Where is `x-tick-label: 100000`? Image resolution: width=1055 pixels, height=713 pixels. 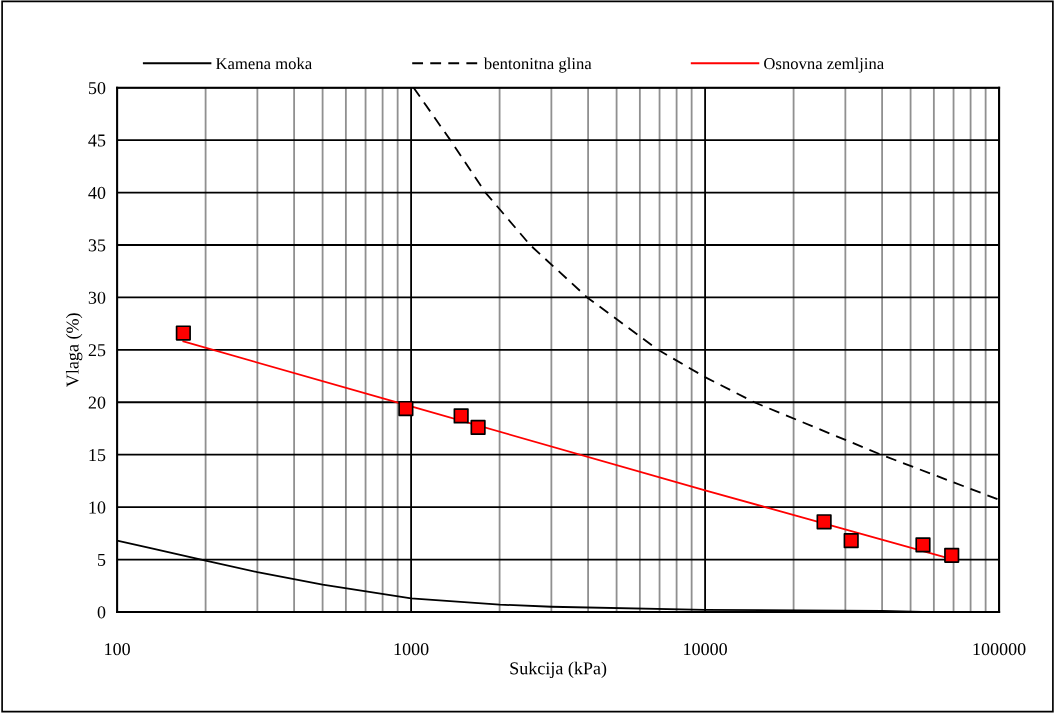 x-tick-label: 100000 is located at coordinates (999, 649).